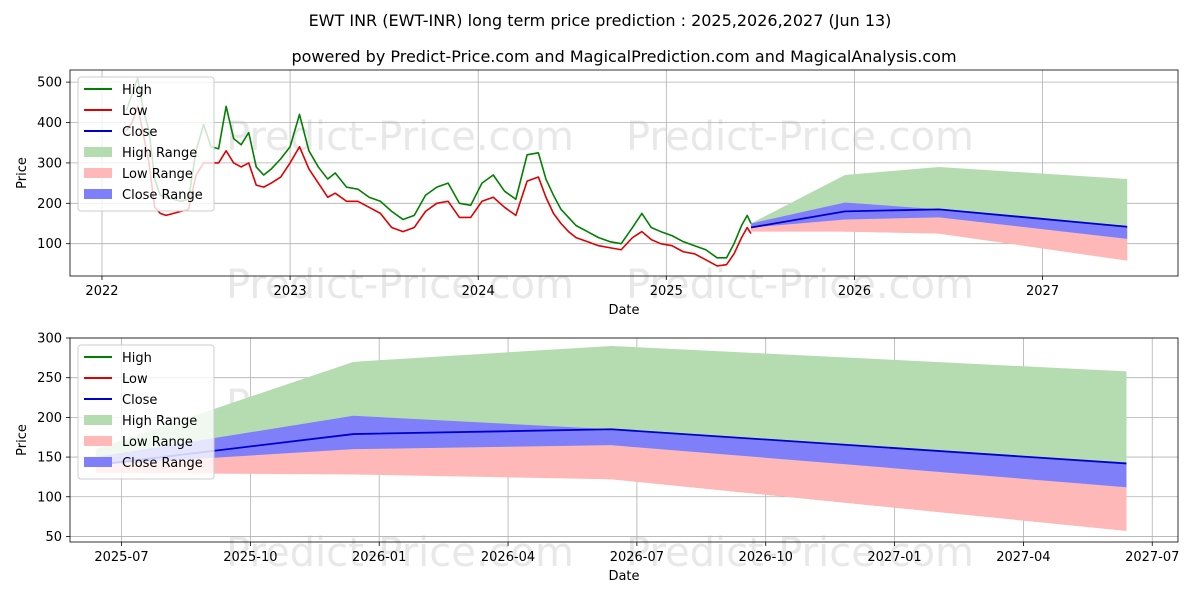  Describe the element at coordinates (379, 557) in the screenshot. I see `x-tick-label: 2026-01` at that location.